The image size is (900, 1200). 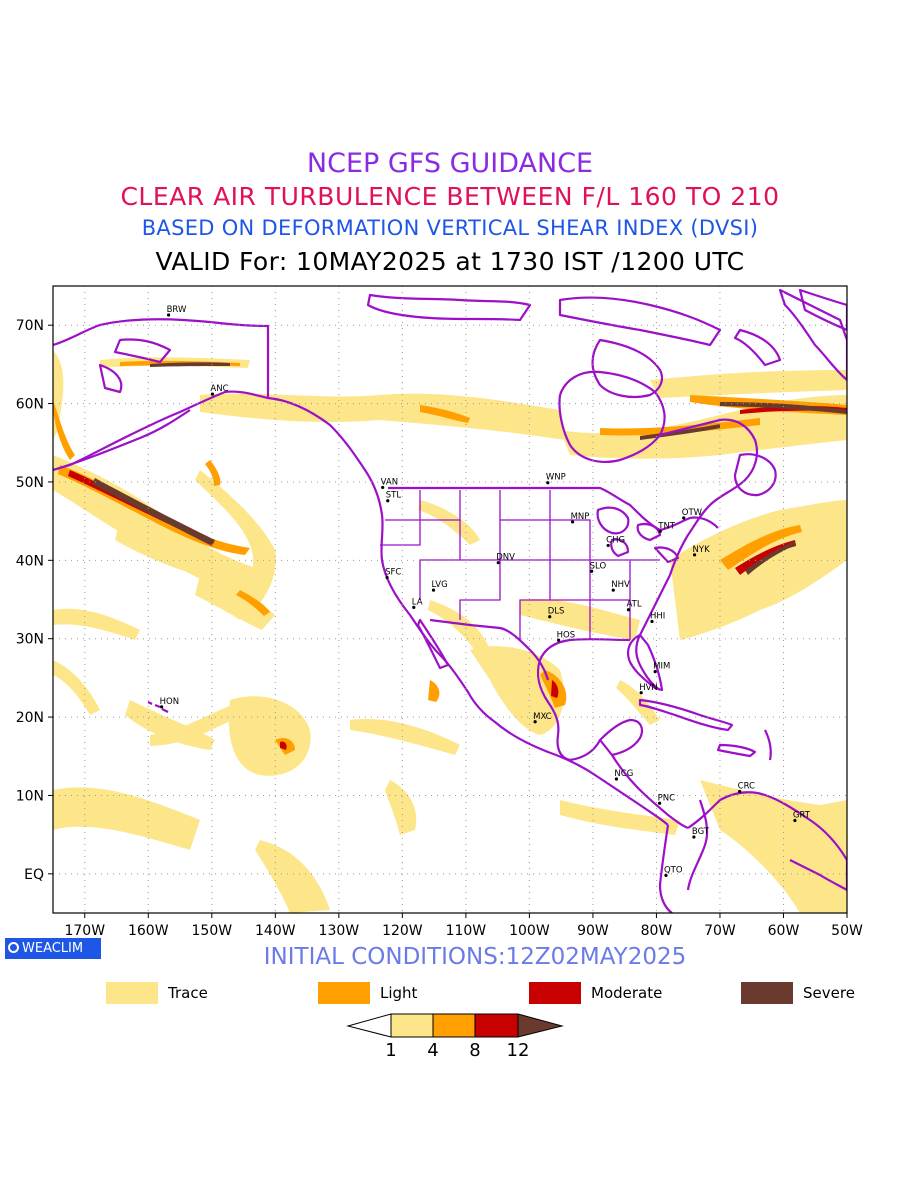 What do you see at coordinates (219, 389) in the screenshot?
I see `station-label-anc: ANC` at bounding box center [219, 389].